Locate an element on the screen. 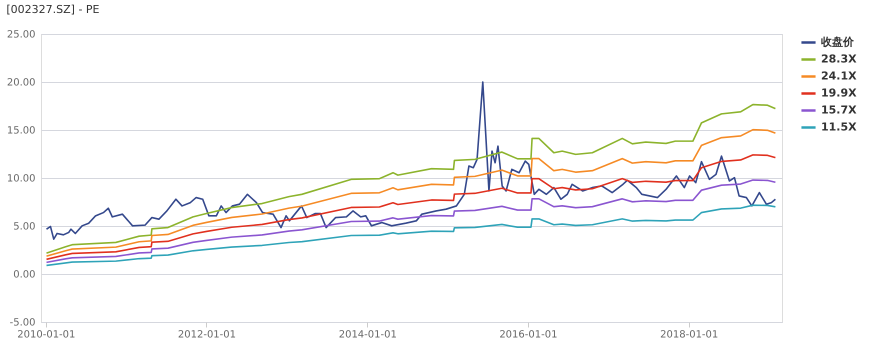 The width and height of the screenshot is (873, 347). y-tick-label: 5.00 is located at coordinates (24, 227).